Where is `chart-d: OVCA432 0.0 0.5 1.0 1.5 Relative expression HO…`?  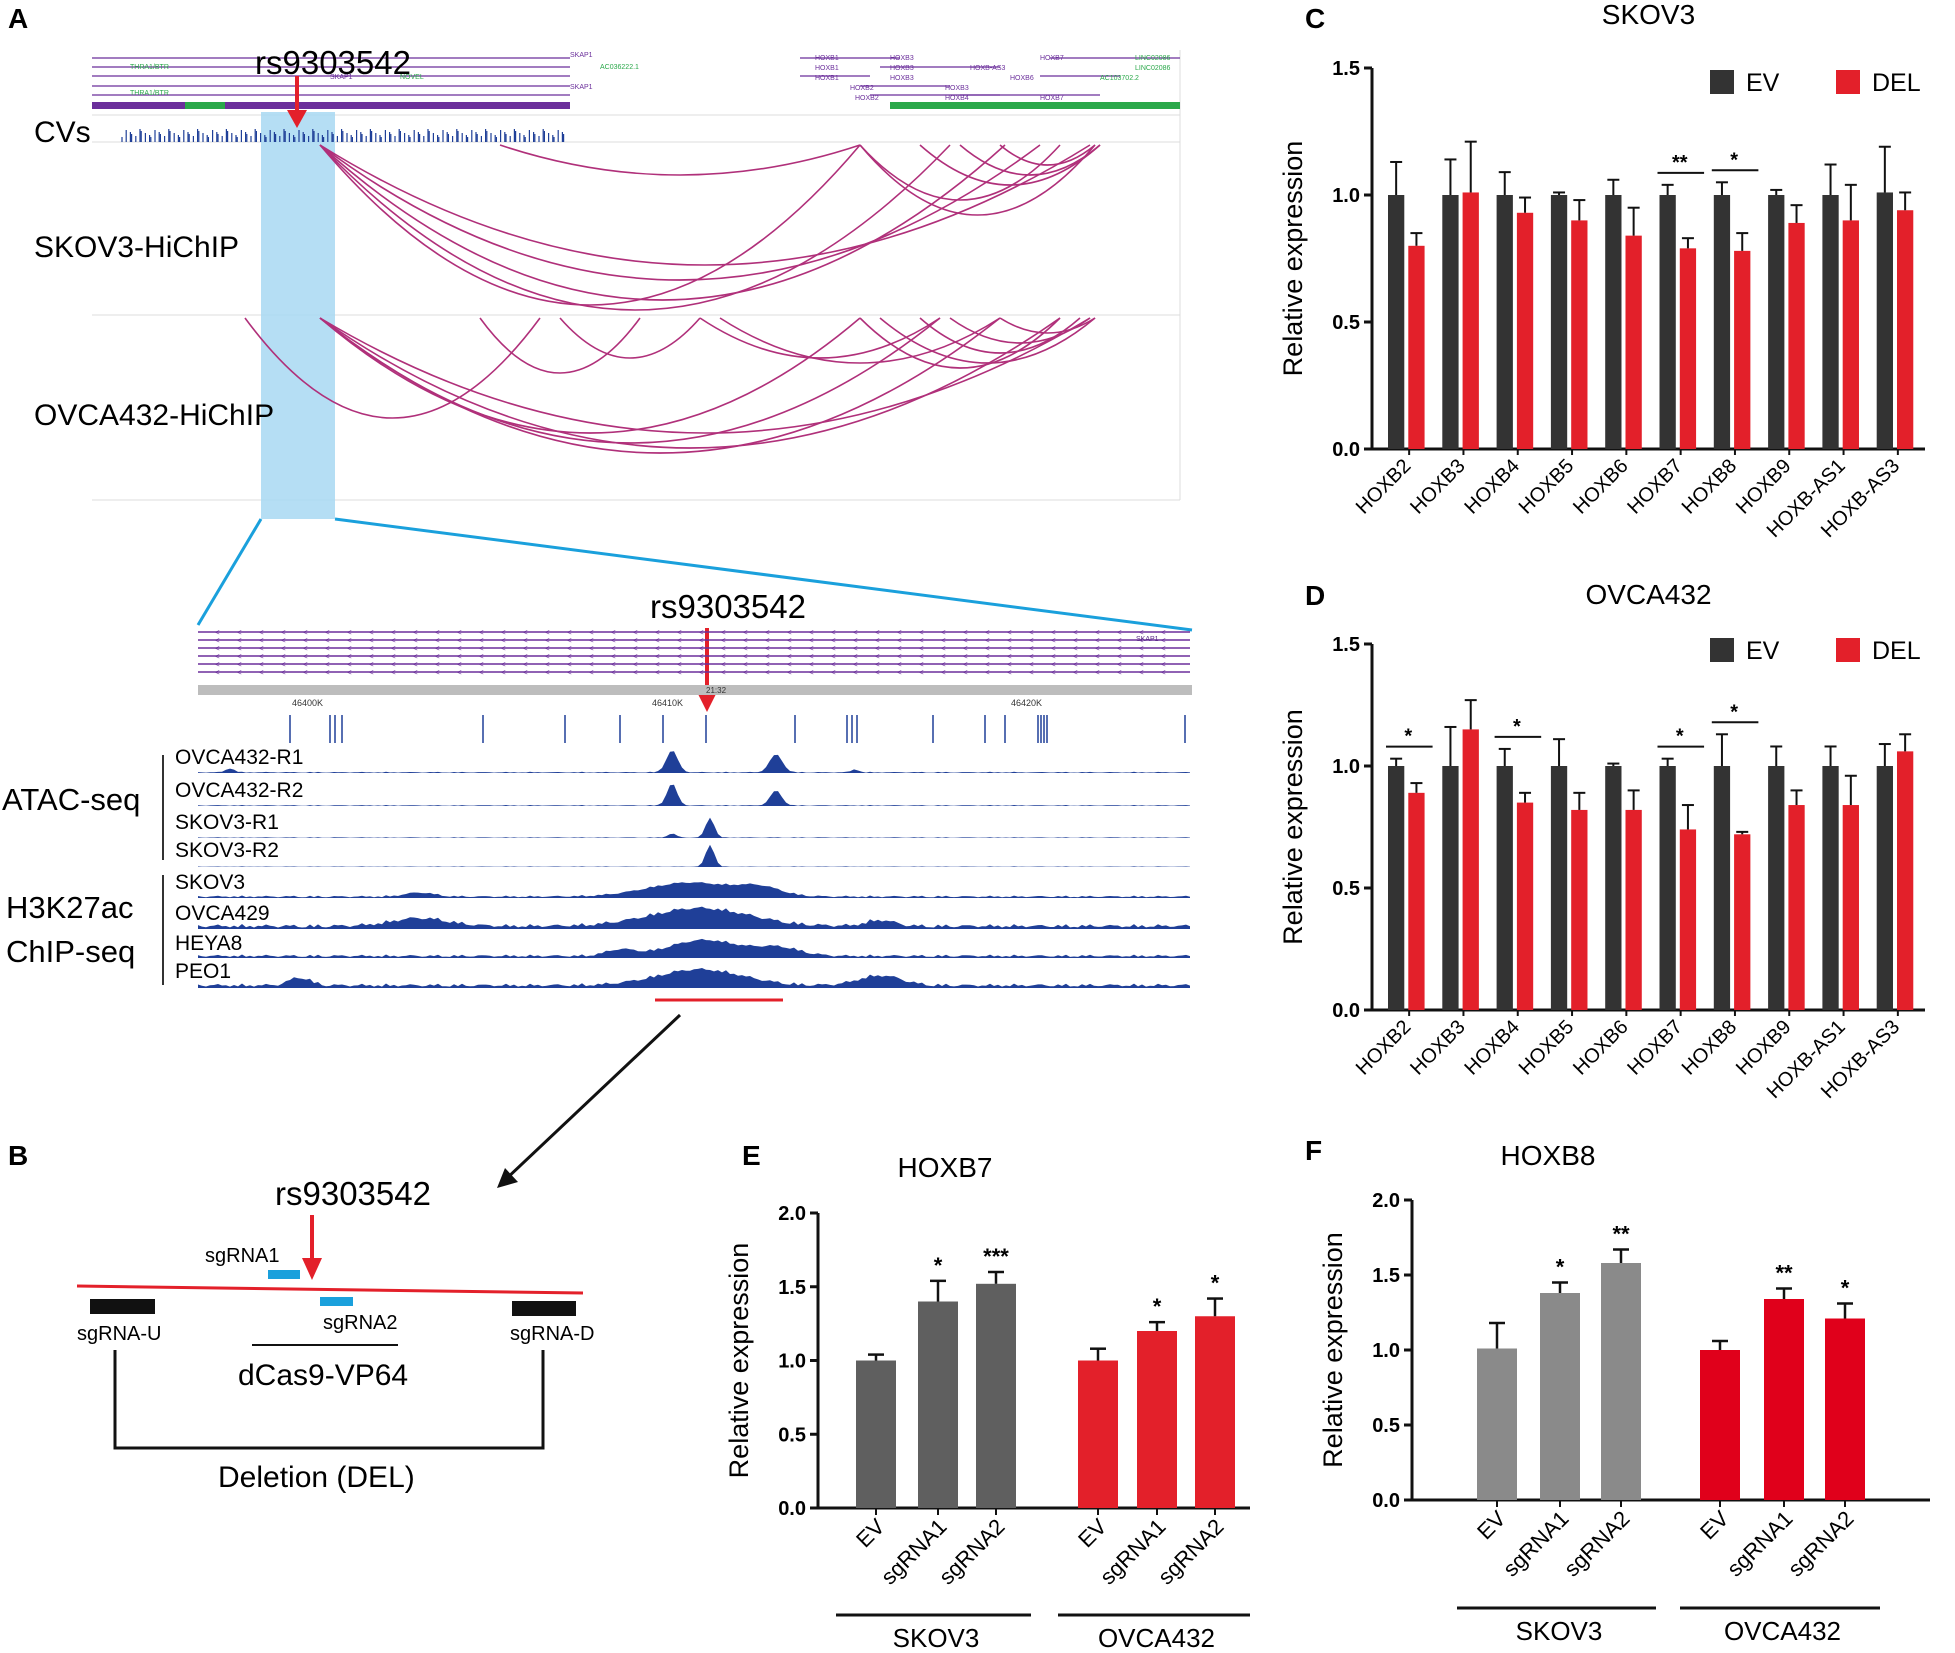 chart-d: OVCA432 0.0 0.5 1.0 1.5 Relative expression HO… is located at coordinates (1601, 841).